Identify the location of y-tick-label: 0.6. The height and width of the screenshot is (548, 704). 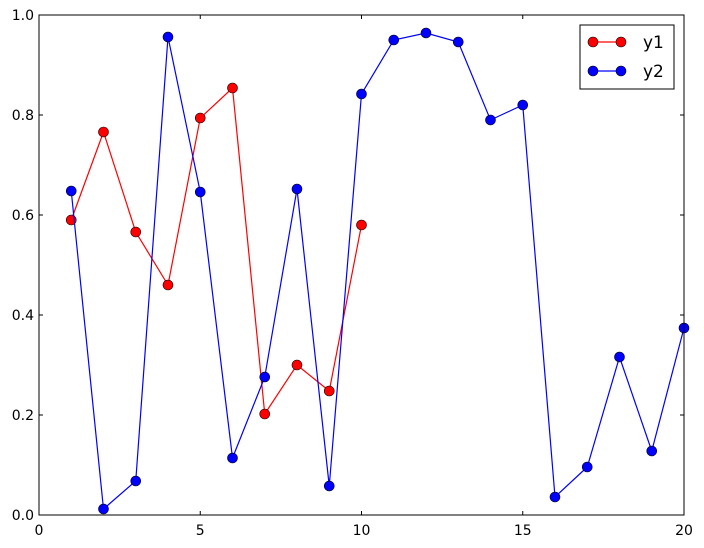
(23, 216).